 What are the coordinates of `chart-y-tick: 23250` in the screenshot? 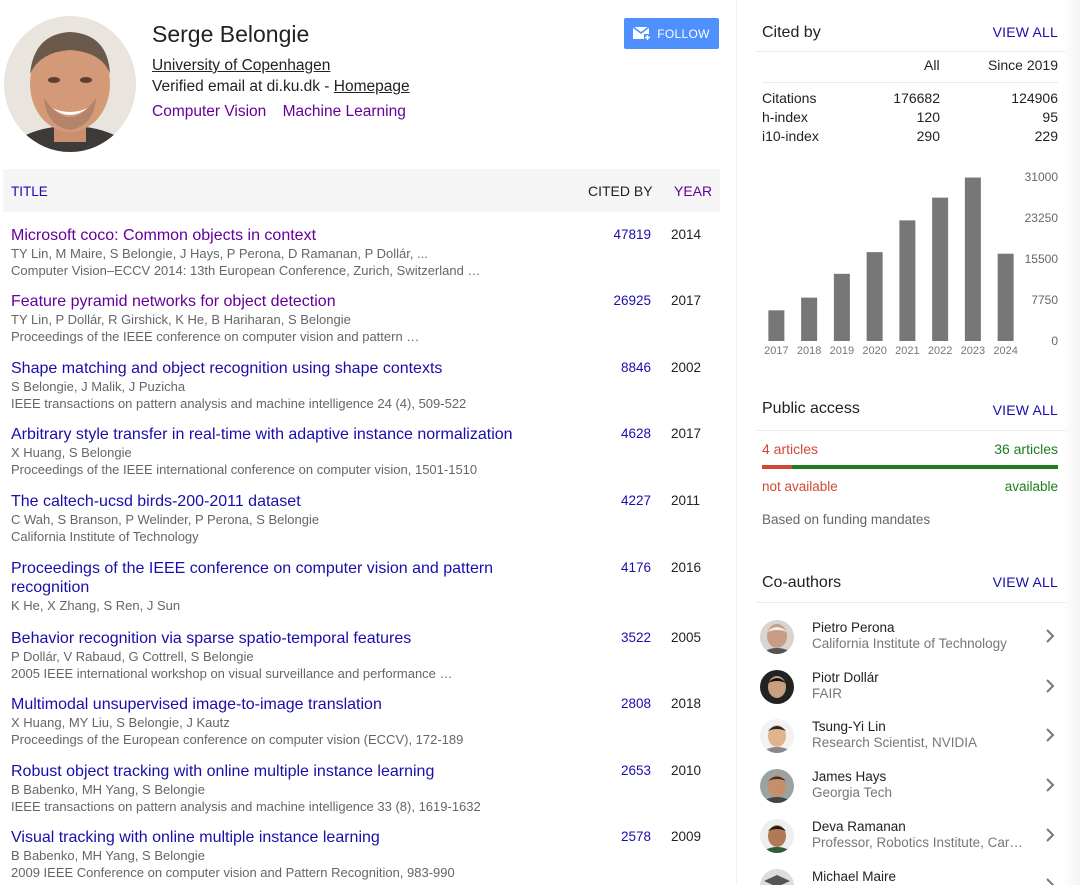 It's located at (1042, 218).